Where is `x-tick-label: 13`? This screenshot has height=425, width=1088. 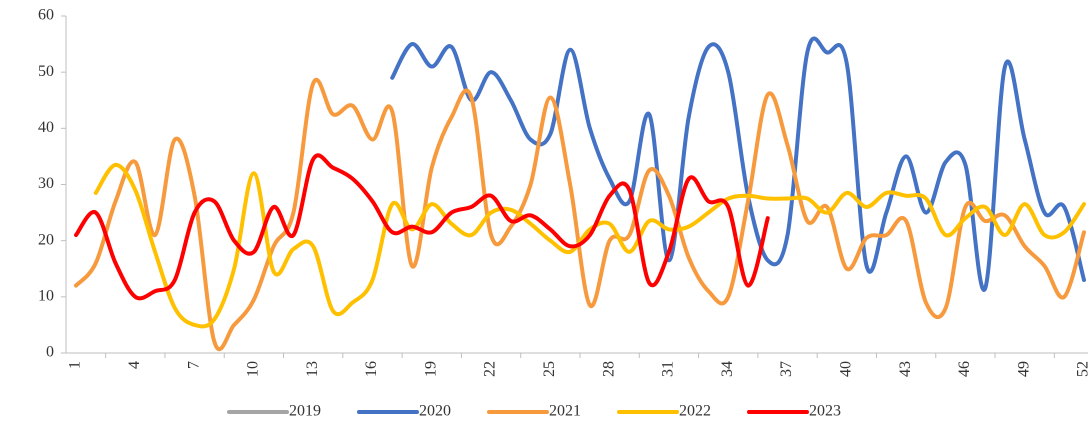
x-tick-label: 13 is located at coordinates (312, 369).